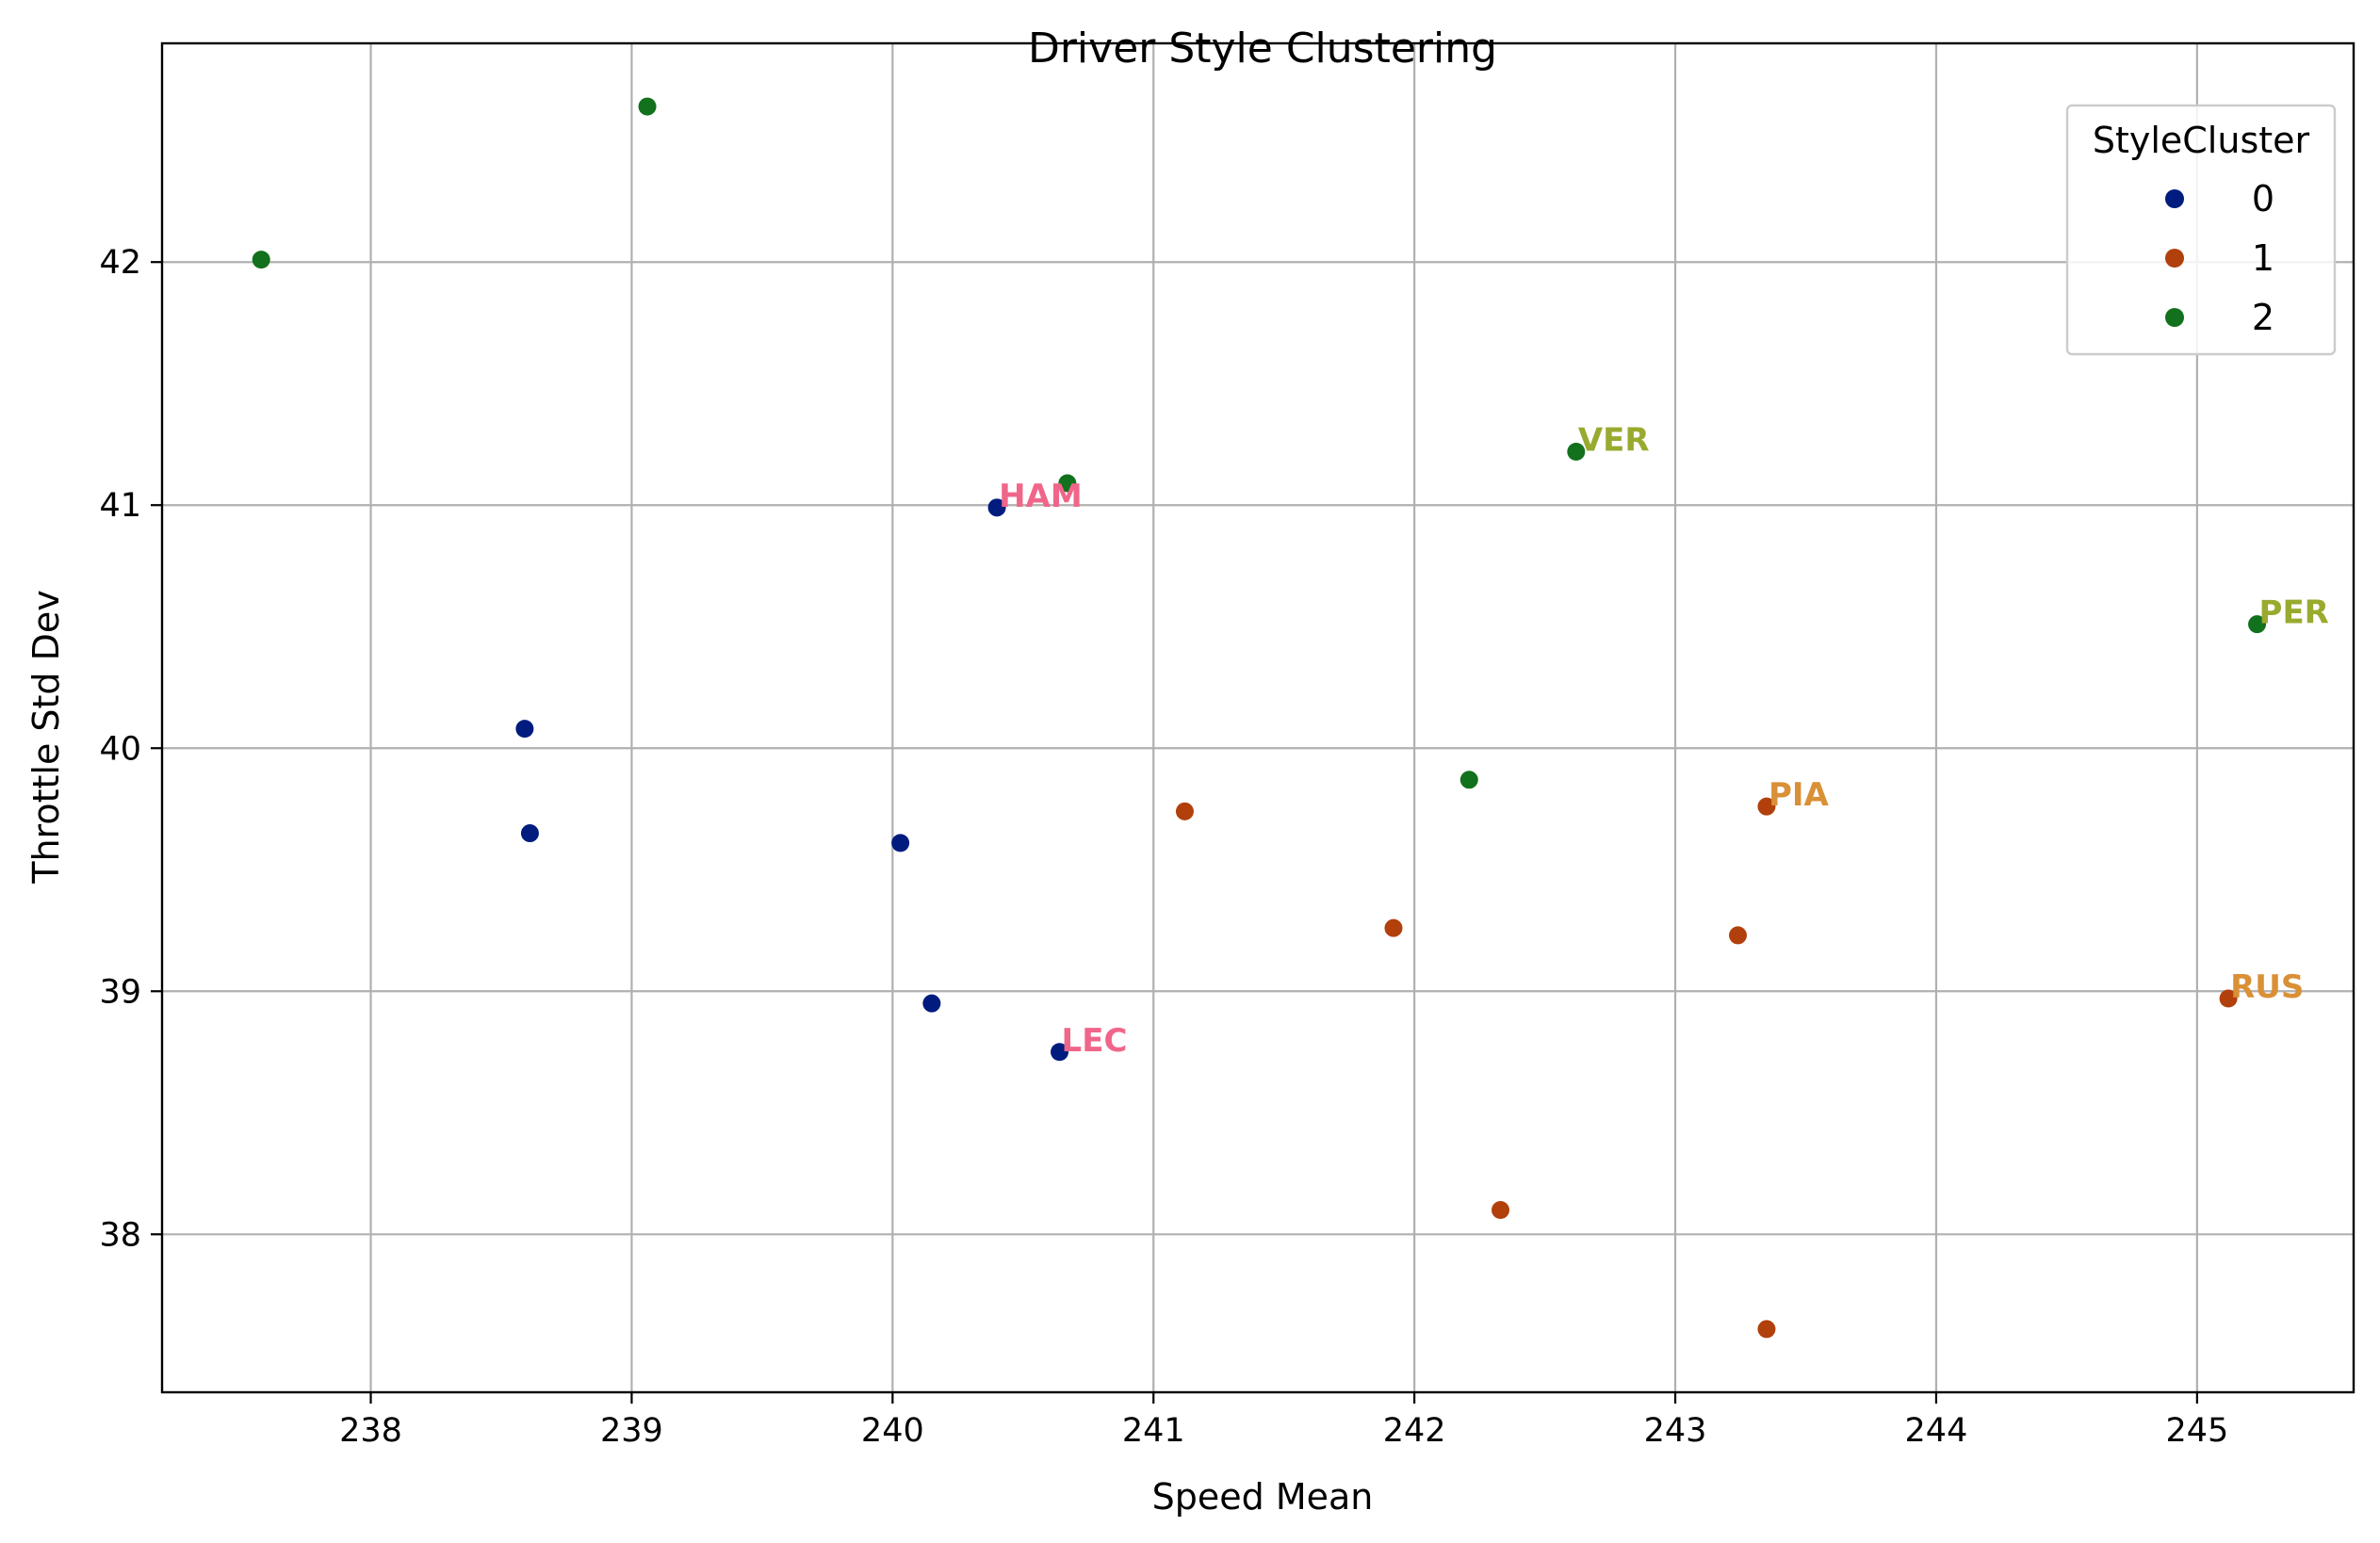  Describe the element at coordinates (370, 1431) in the screenshot. I see `x-tick-label: 238` at that location.